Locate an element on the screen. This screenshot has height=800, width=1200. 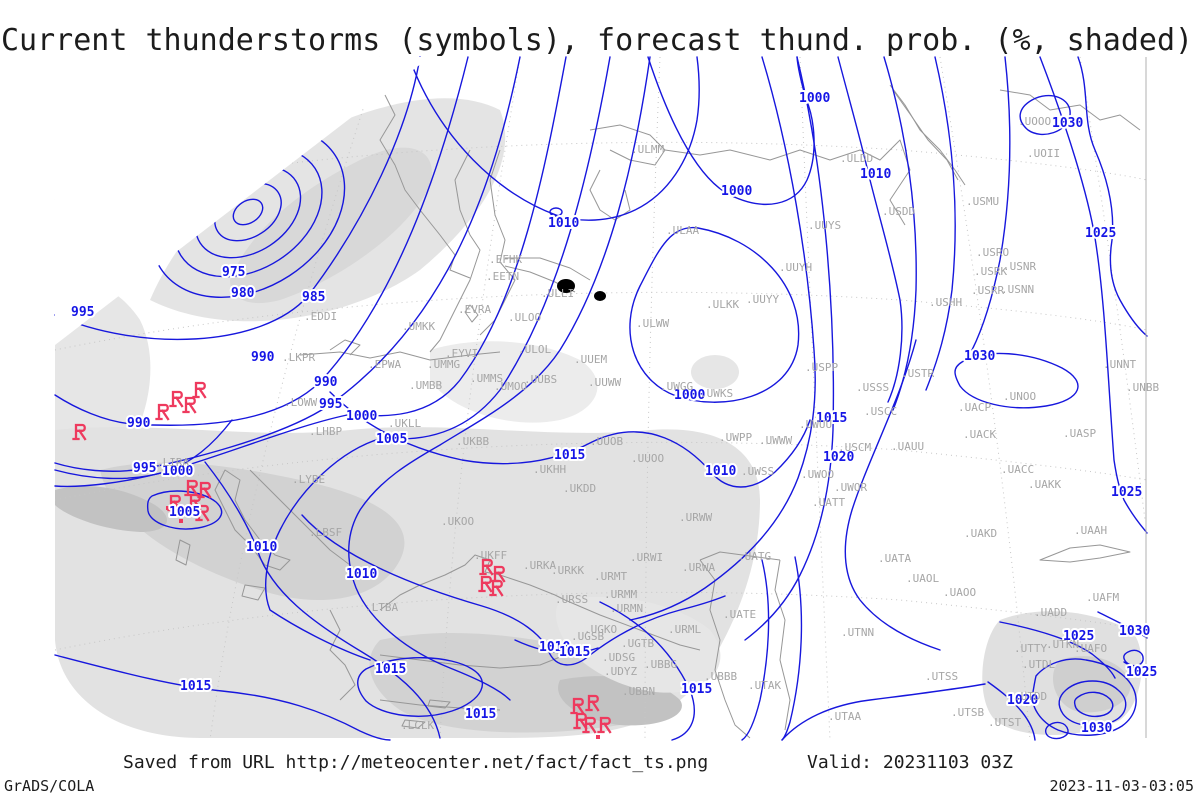
station-label: .UACC is located at coordinates (1017, 469).